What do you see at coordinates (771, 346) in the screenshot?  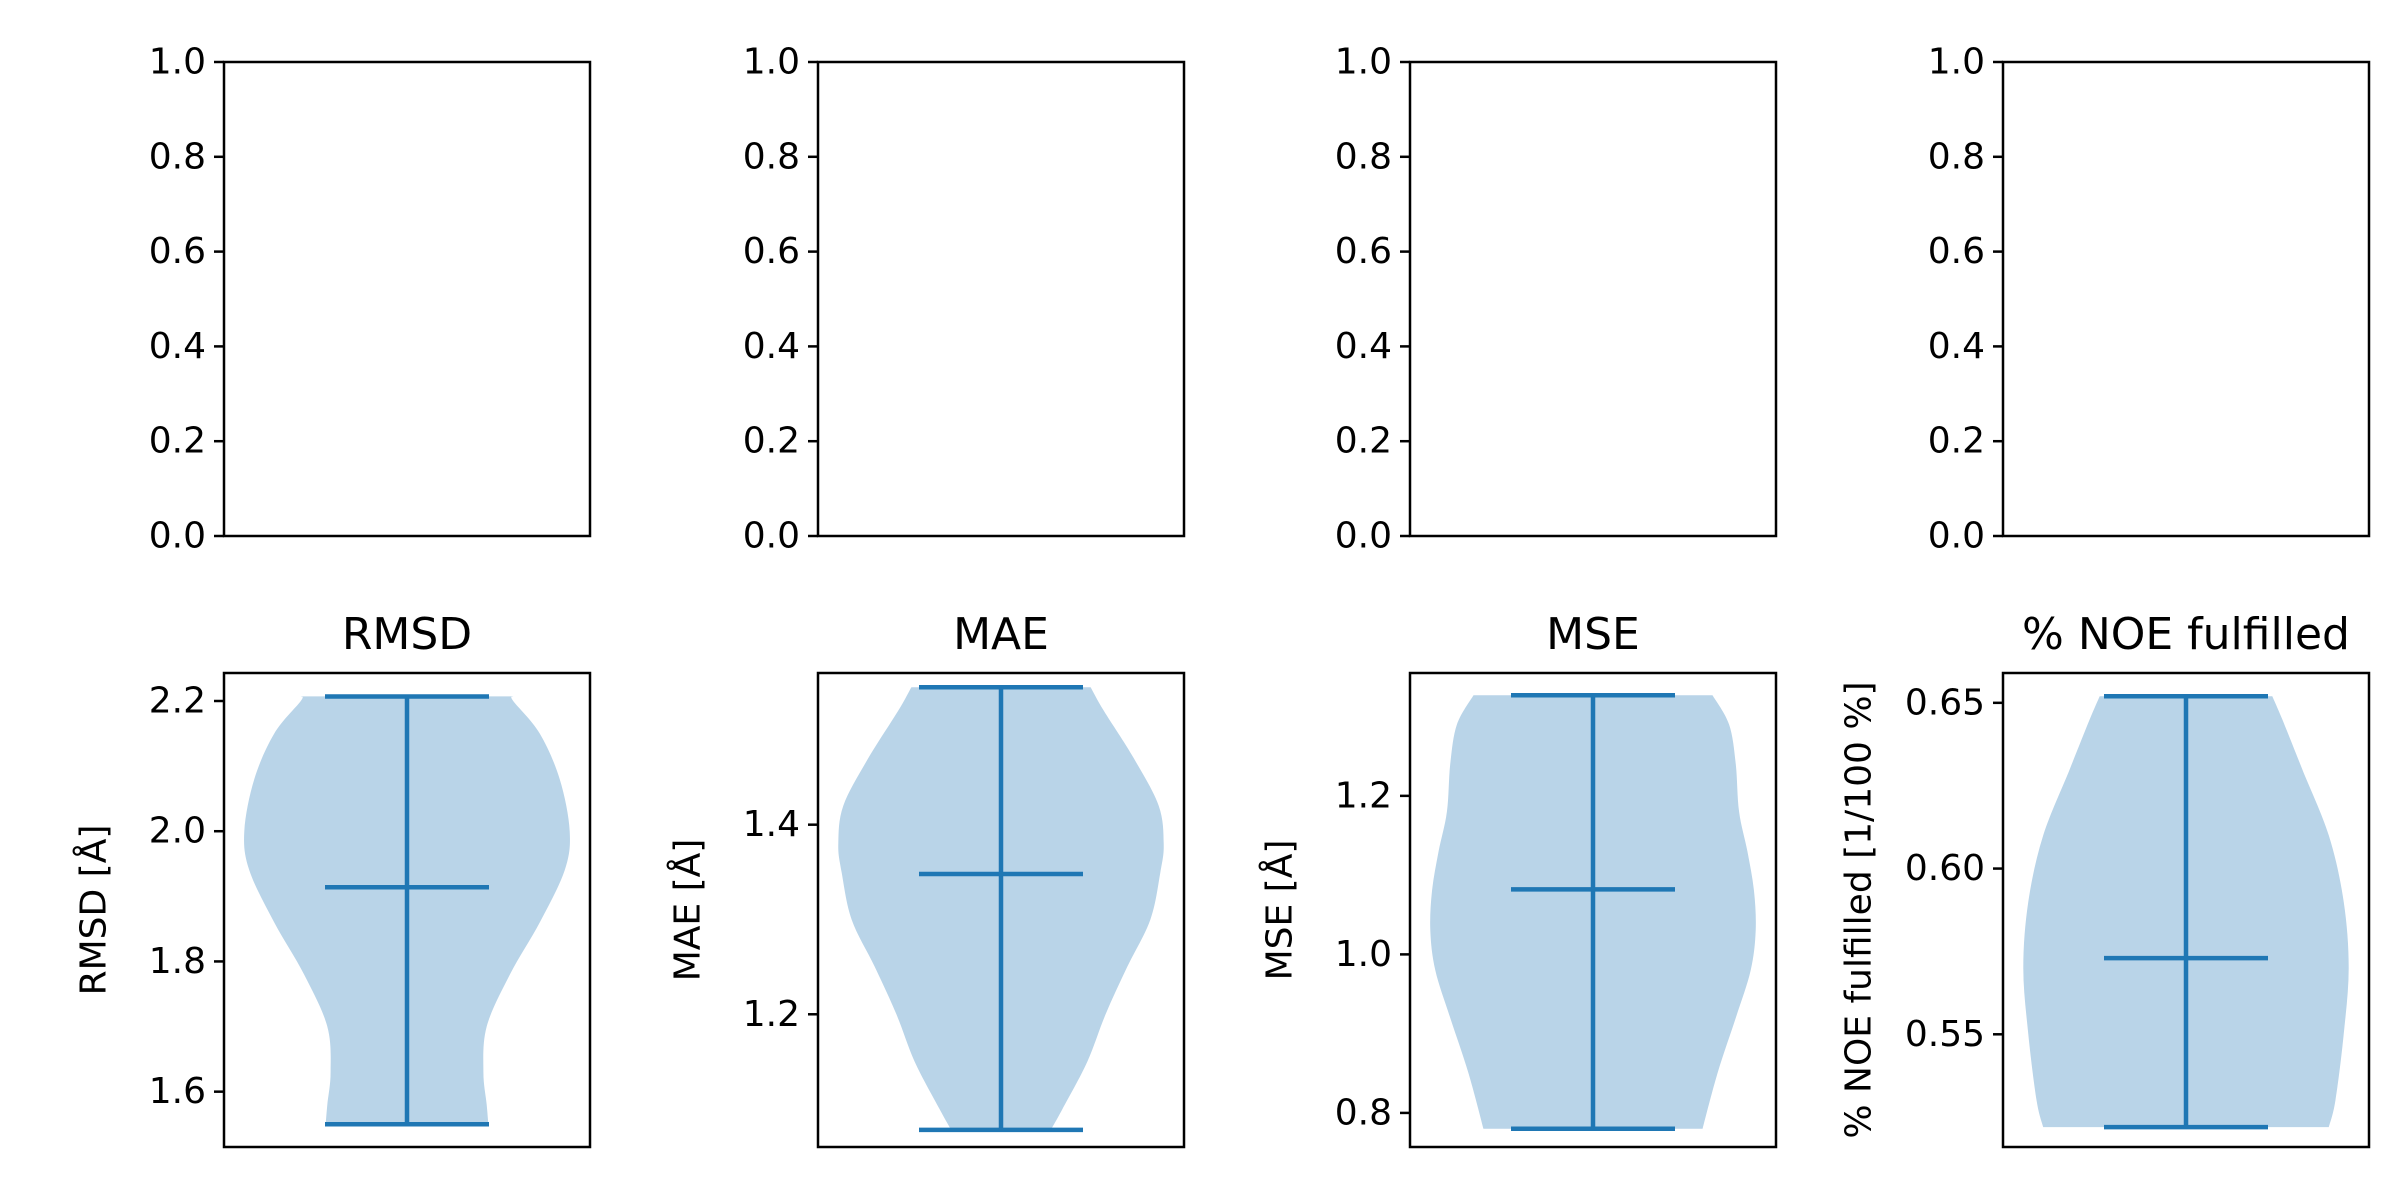 I see `panel-2-ytick-label: 0.4` at bounding box center [771, 346].